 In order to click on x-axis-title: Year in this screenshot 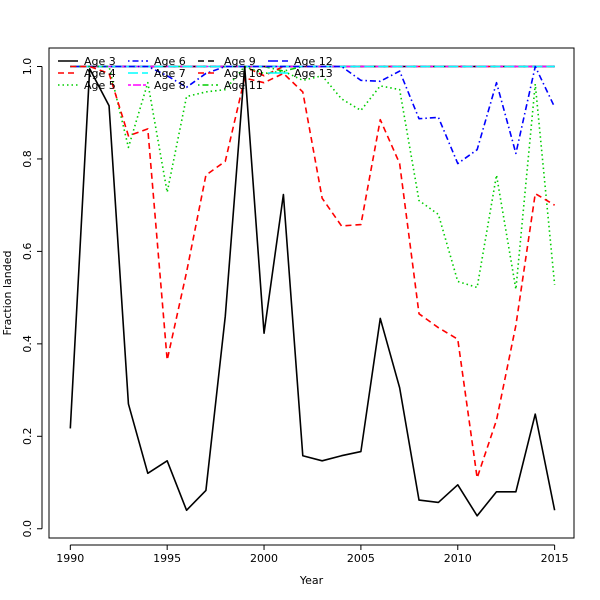, I will do `click(311, 580)`.